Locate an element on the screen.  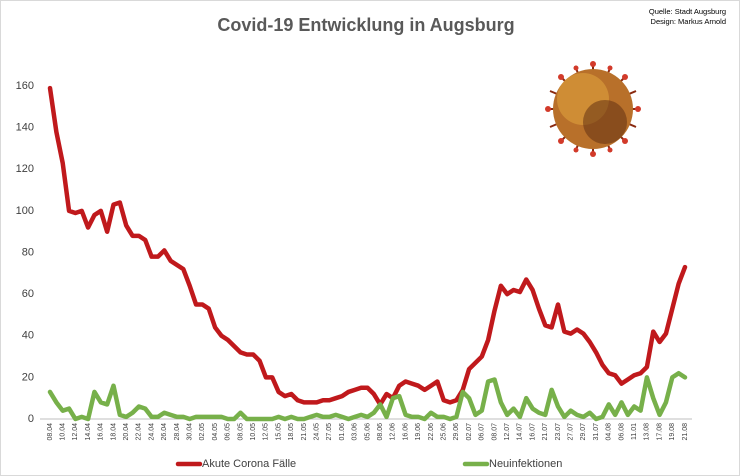
x-tick-label: 10.05 is located at coordinates (253, 432).